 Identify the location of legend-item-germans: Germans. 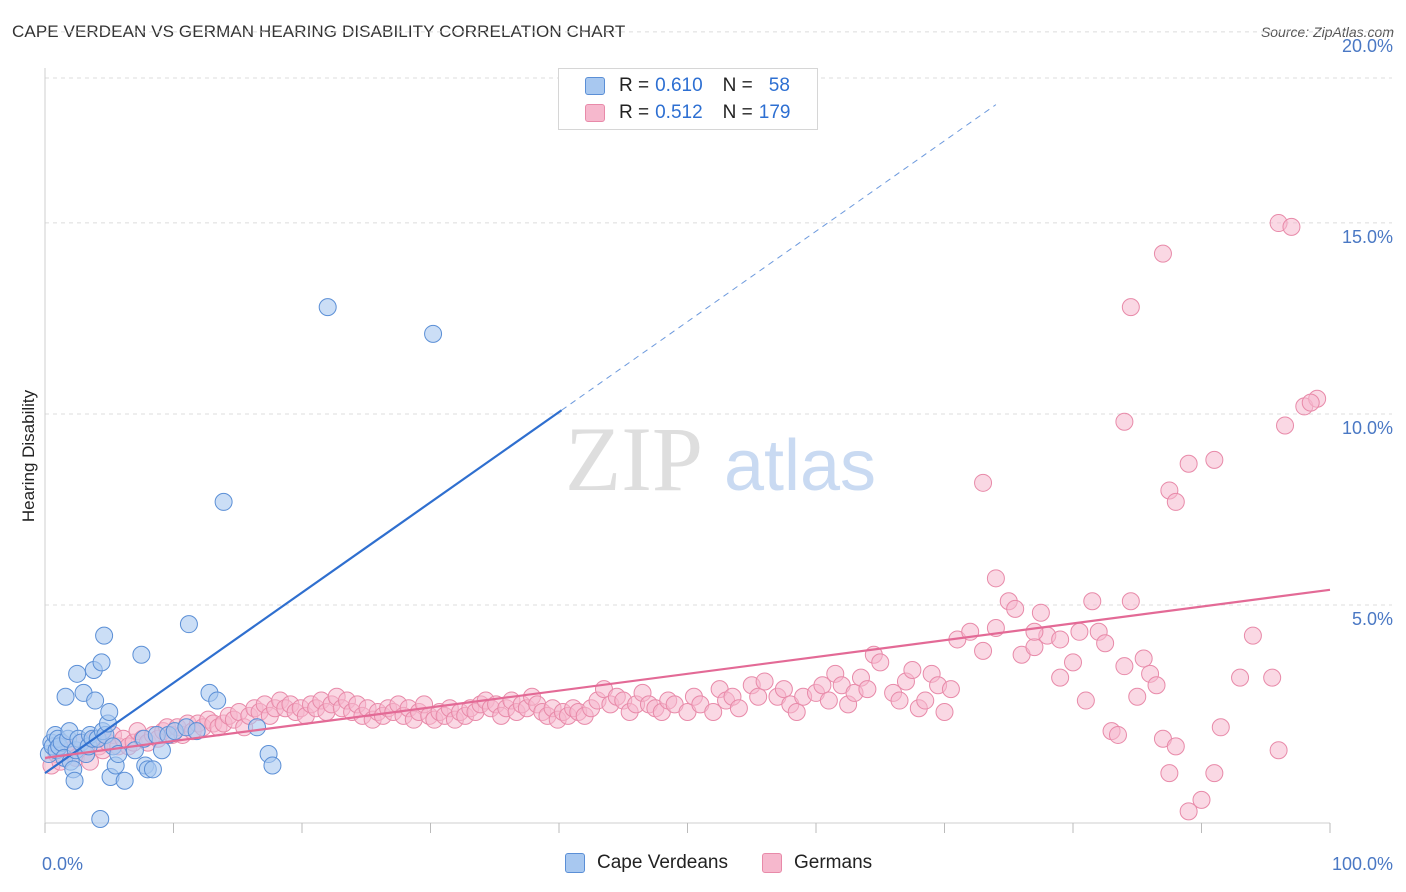
(817, 863).